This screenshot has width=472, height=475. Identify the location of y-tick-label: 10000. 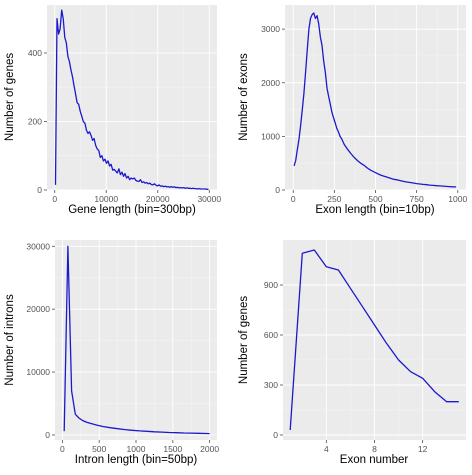
(38, 372).